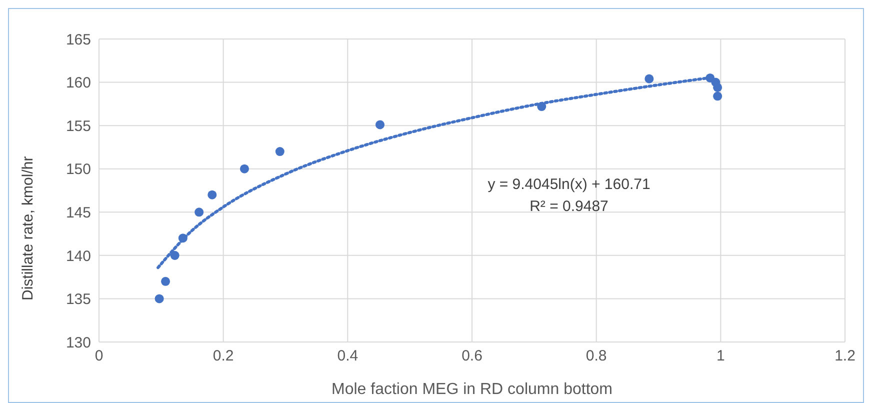  Describe the element at coordinates (223, 356) in the screenshot. I see `x-tick-label: 0.2` at that location.